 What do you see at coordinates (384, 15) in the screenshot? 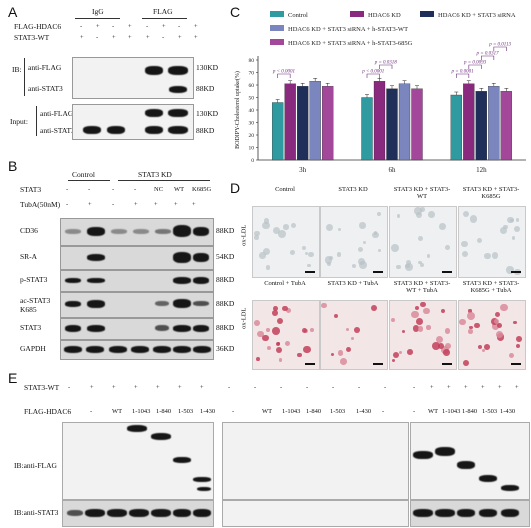
I see `legend-label: HDAC6 KD` at bounding box center [384, 15].